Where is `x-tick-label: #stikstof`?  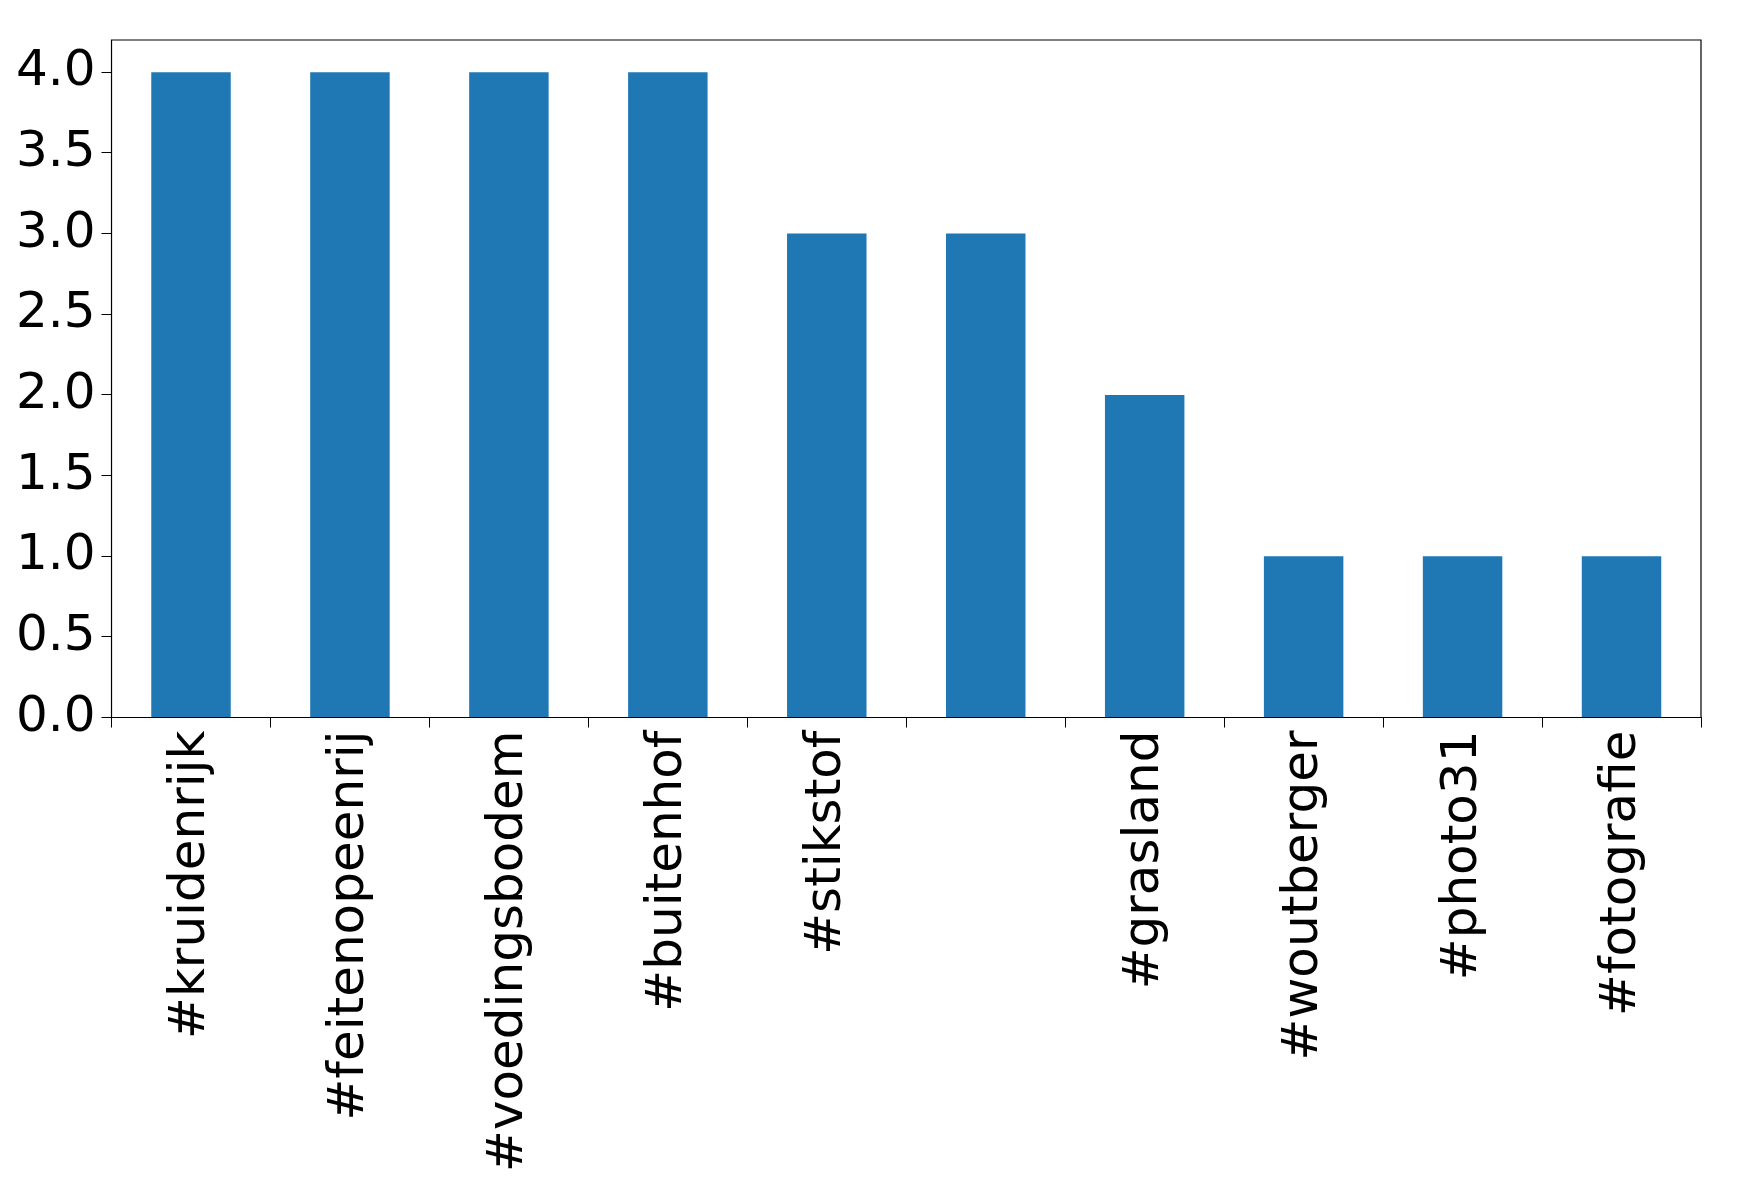
x-tick-label: #stikstof is located at coordinates (822, 842).